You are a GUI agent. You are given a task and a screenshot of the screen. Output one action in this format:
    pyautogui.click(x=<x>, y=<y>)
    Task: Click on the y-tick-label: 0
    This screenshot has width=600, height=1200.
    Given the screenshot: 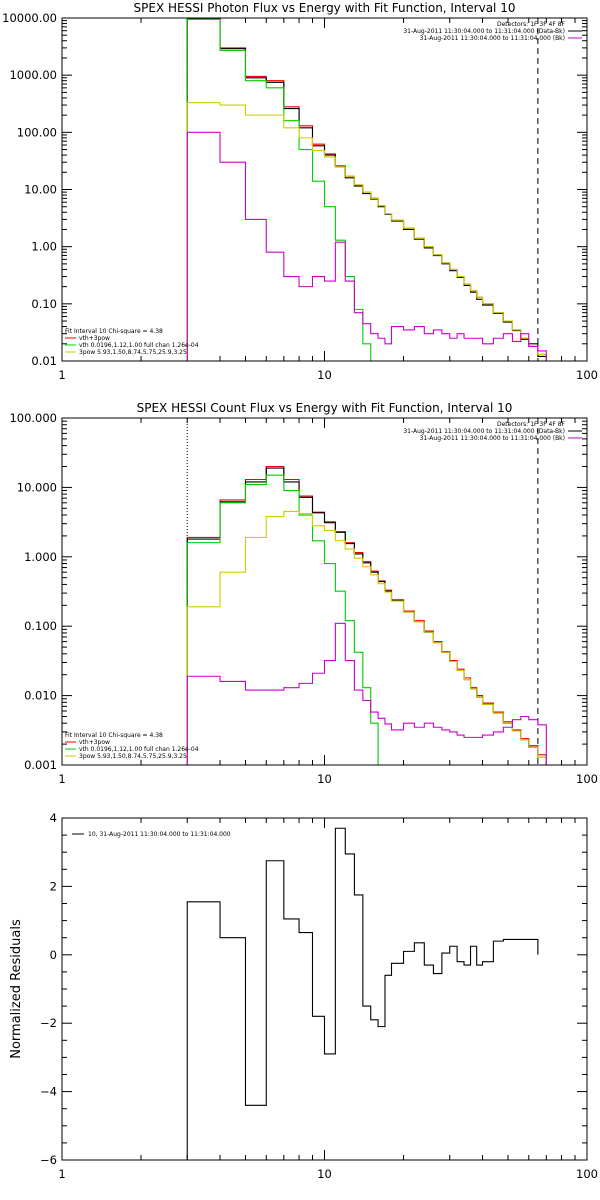 What is the action you would take?
    pyautogui.click(x=53, y=955)
    